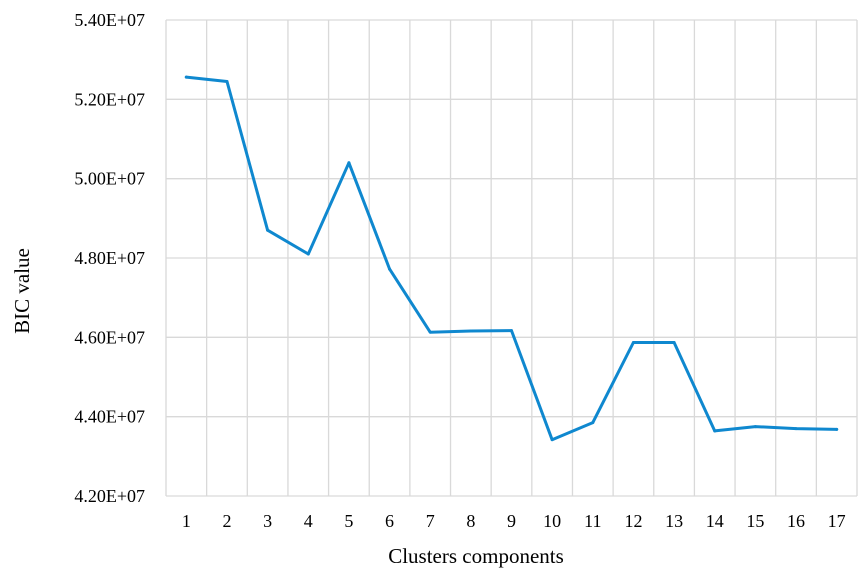 Image resolution: width=859 pixels, height=569 pixels. What do you see at coordinates (430, 521) in the screenshot?
I see `x-tick-label: 7` at bounding box center [430, 521].